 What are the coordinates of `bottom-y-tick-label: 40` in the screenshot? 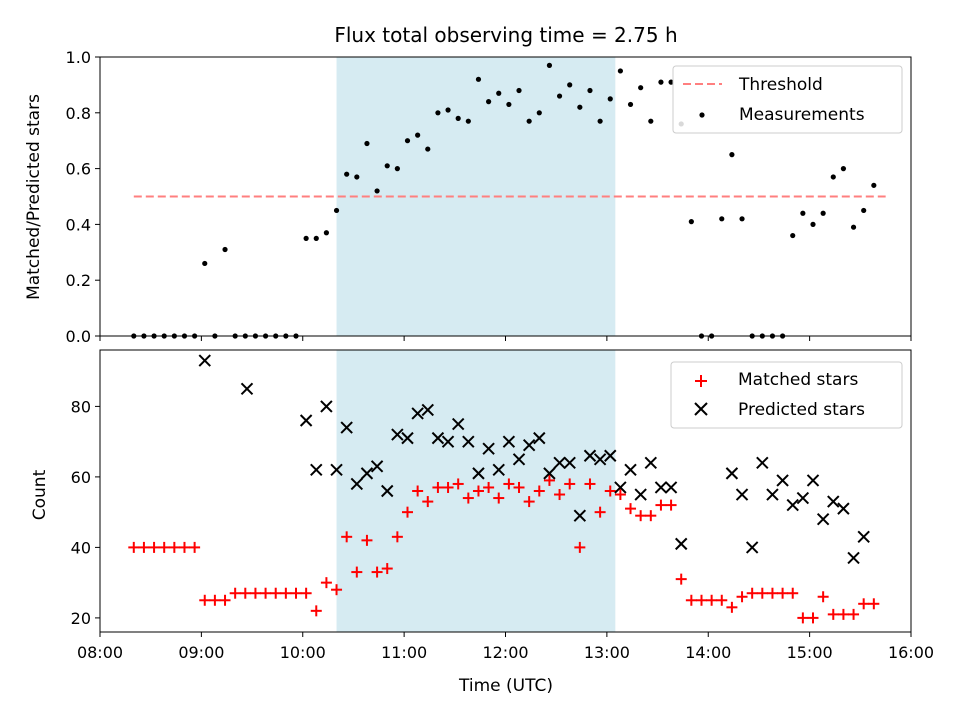 It's located at (81, 547).